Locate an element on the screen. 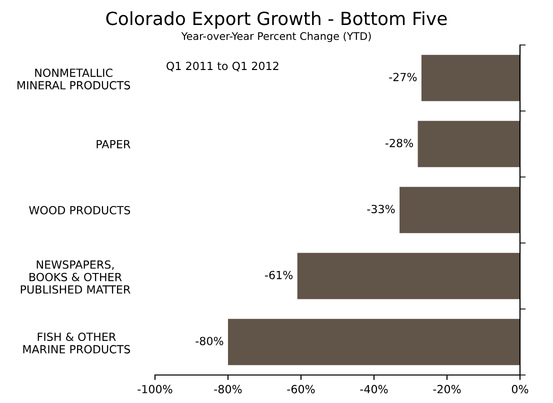 The image size is (553, 403). x-tick-label: -40% is located at coordinates (374, 389).